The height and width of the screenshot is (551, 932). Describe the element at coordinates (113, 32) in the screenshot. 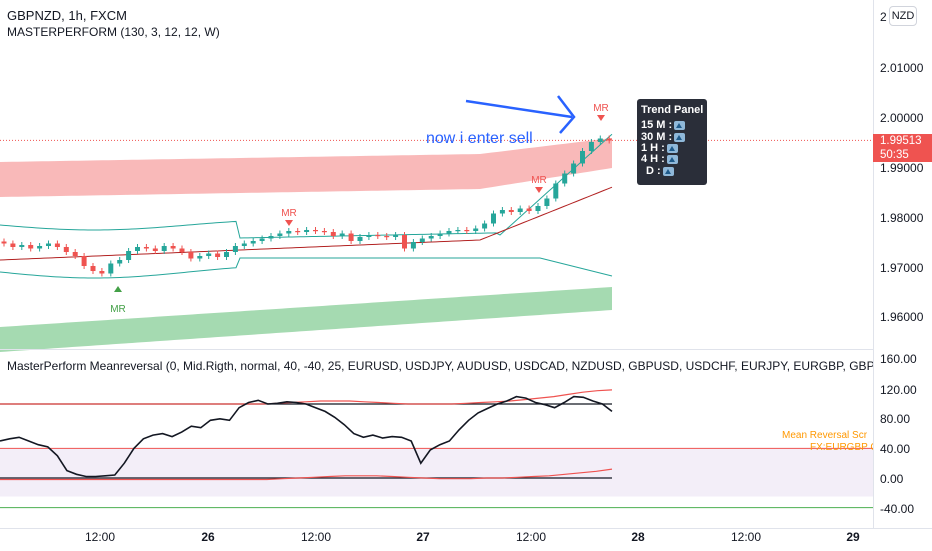

I see `indicator-title: MASTERPERFORM (130, 3, 12, 12, W)` at that location.